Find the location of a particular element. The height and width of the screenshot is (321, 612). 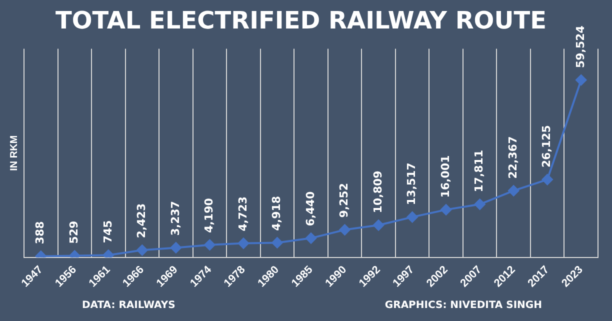

data-label: 3,237 is located at coordinates (175, 218).